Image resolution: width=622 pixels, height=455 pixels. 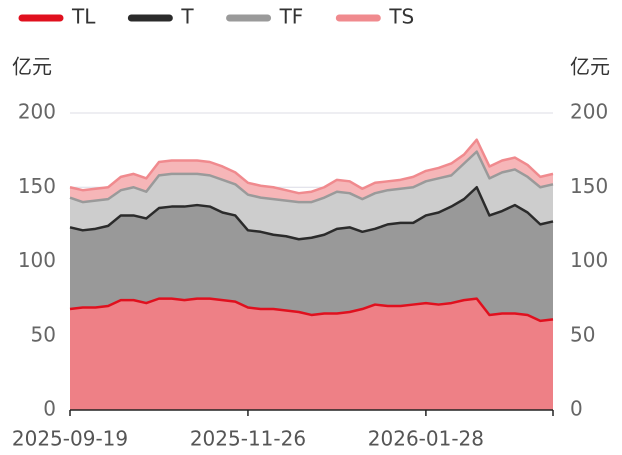 I want to click on y2-tick-label: 150, so click(x=589, y=186).